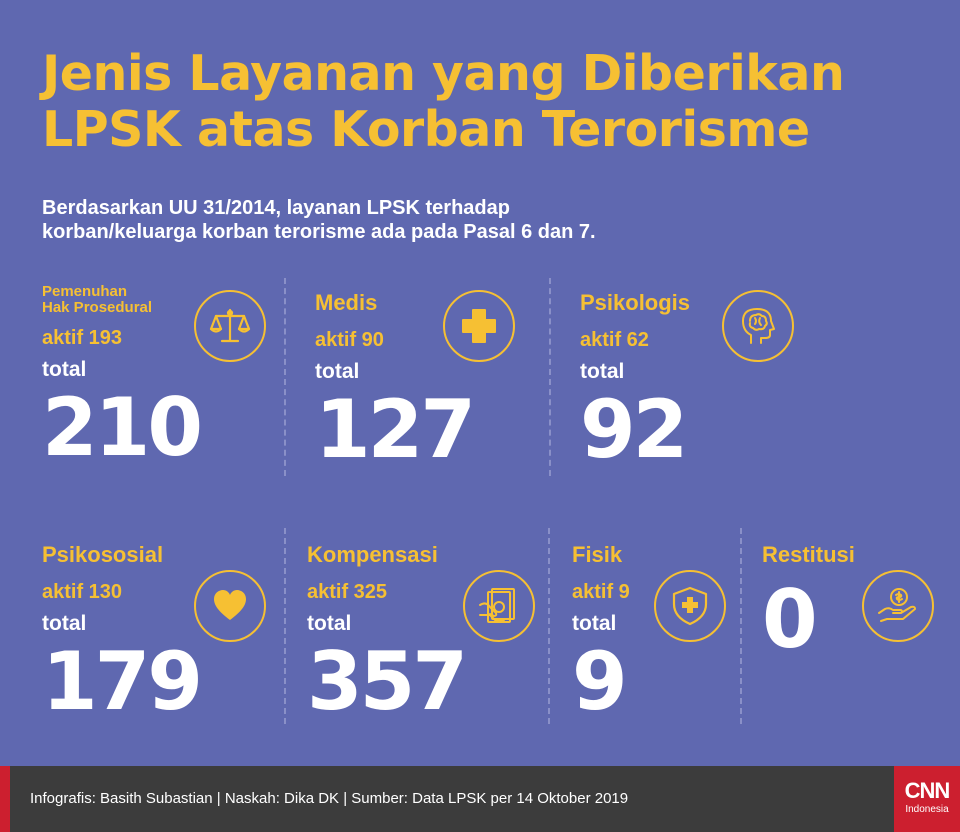 The image size is (960, 832). What do you see at coordinates (5, 799) in the screenshot?
I see `accent-bar` at bounding box center [5, 799].